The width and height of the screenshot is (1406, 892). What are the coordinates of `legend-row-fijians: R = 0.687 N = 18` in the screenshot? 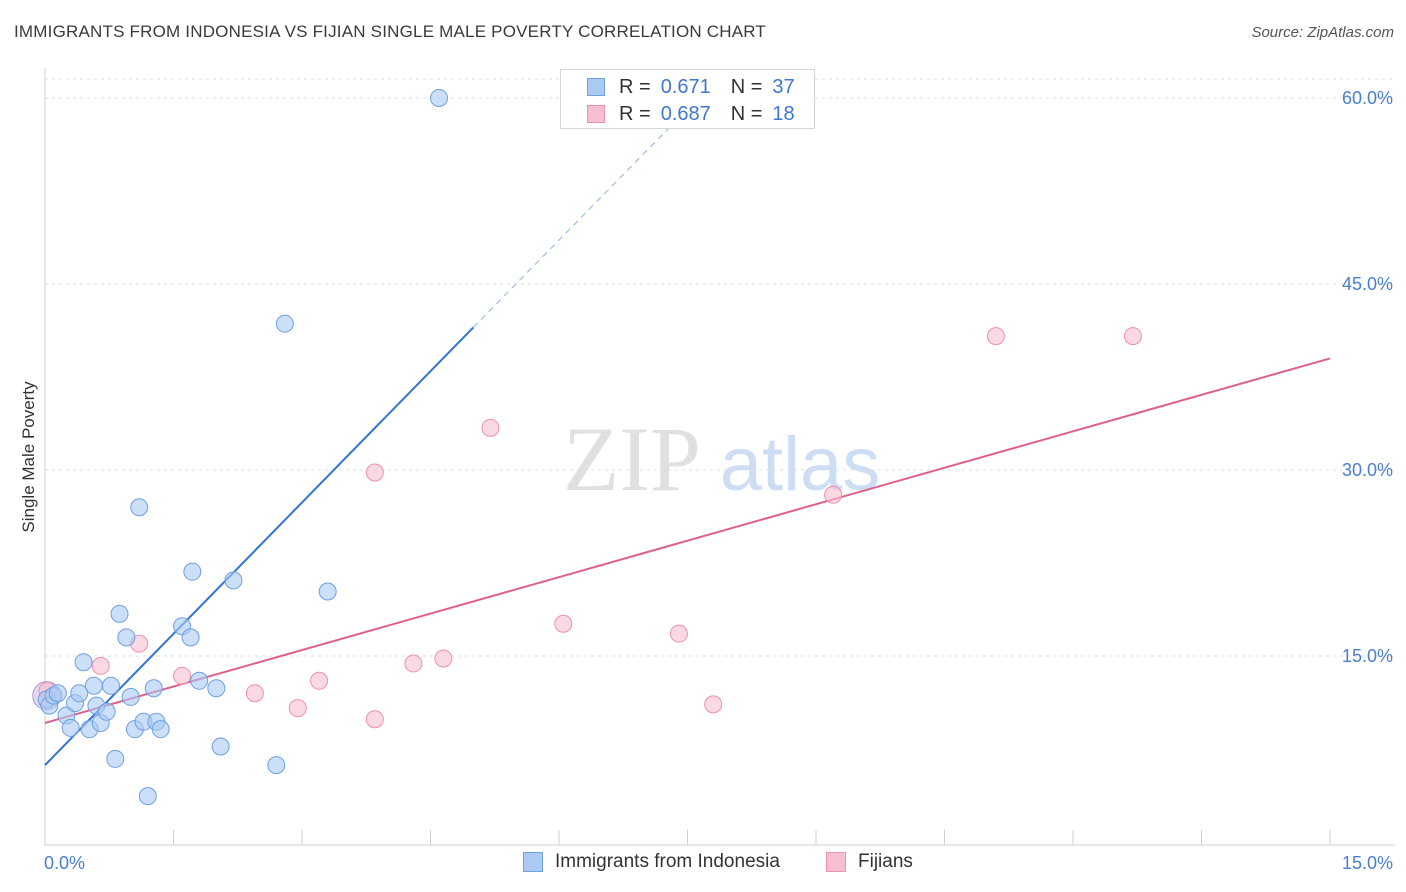 It's located at (691, 114).